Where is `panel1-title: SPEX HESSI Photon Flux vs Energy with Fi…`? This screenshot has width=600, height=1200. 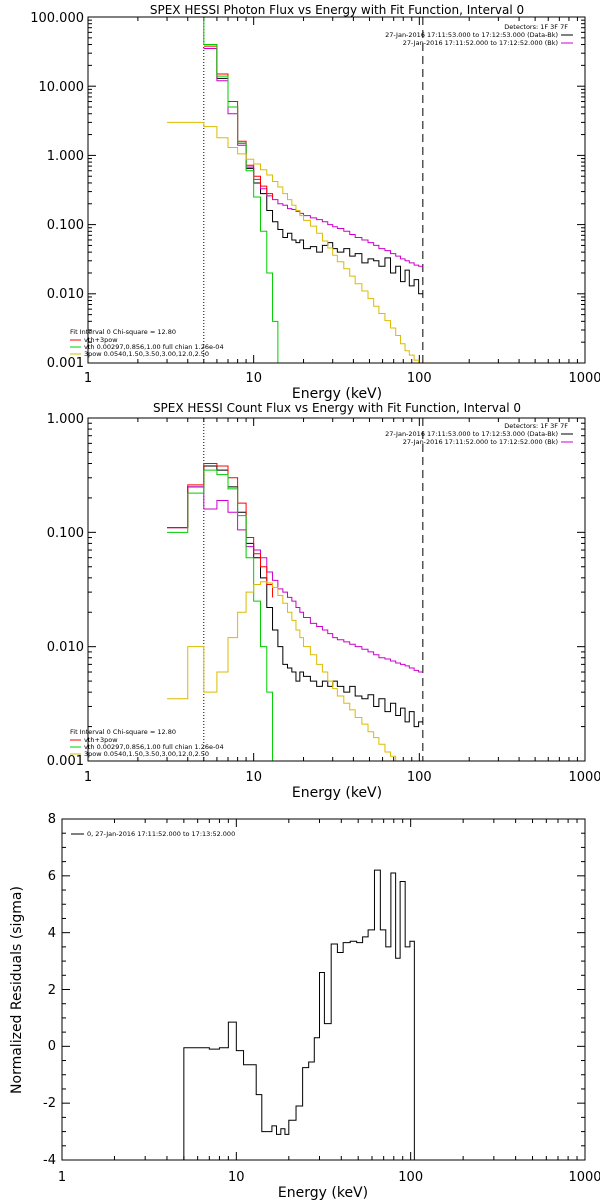 panel1-title: SPEX HESSI Photon Flux vs Energy with Fi… is located at coordinates (337, 10).